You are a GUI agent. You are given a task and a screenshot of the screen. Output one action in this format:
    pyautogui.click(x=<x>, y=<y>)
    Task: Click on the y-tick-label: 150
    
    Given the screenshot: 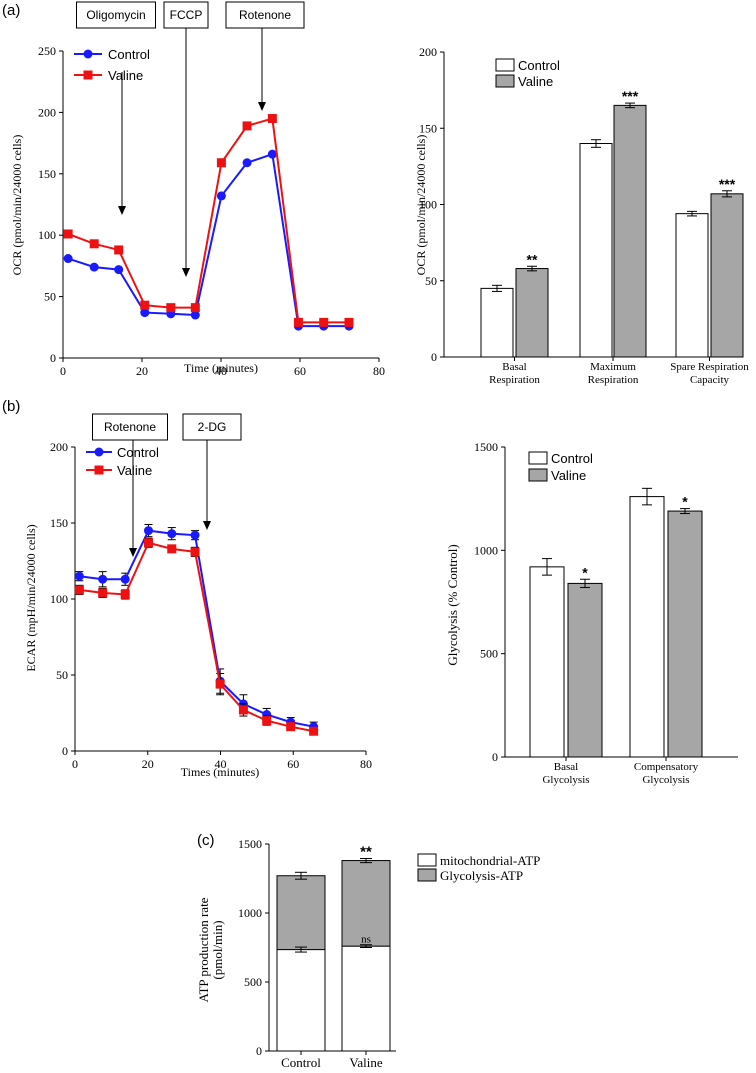 What is the action you would take?
    pyautogui.click(x=47, y=174)
    